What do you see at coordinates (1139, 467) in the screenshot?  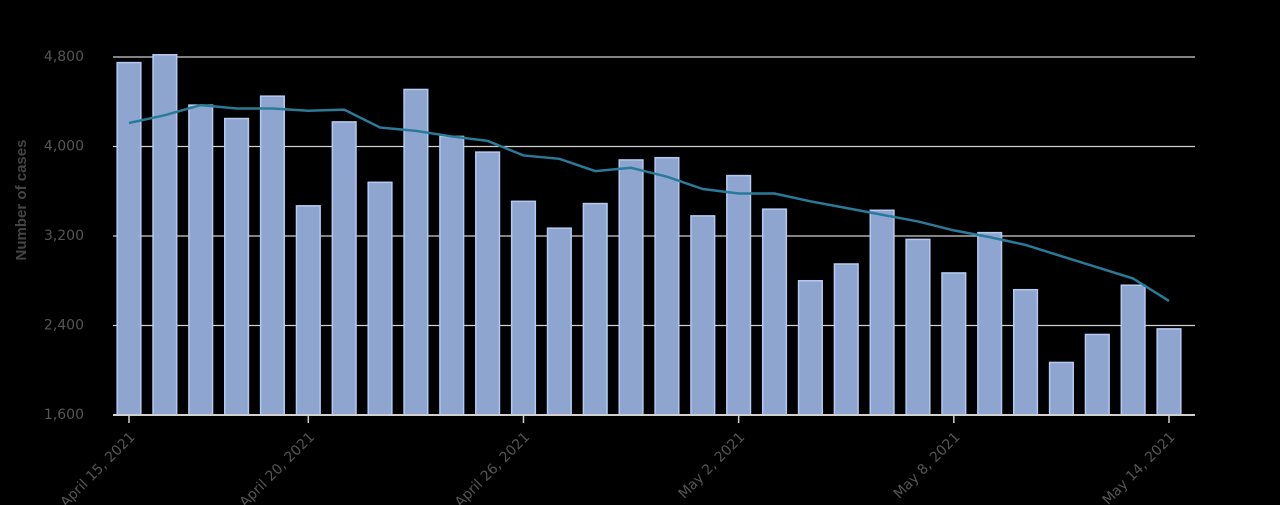 I see `x-tick-label: May 14, 2021` at bounding box center [1139, 467].